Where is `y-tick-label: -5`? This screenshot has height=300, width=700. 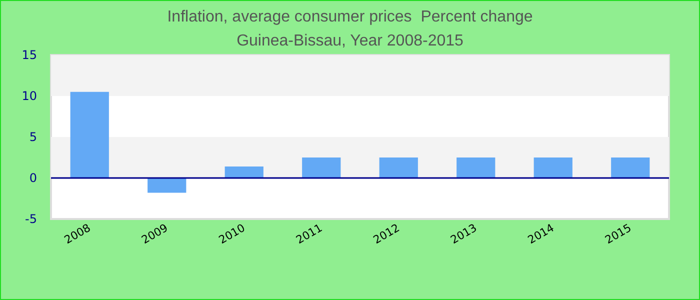 y-tick-label: -5 is located at coordinates (31, 219).